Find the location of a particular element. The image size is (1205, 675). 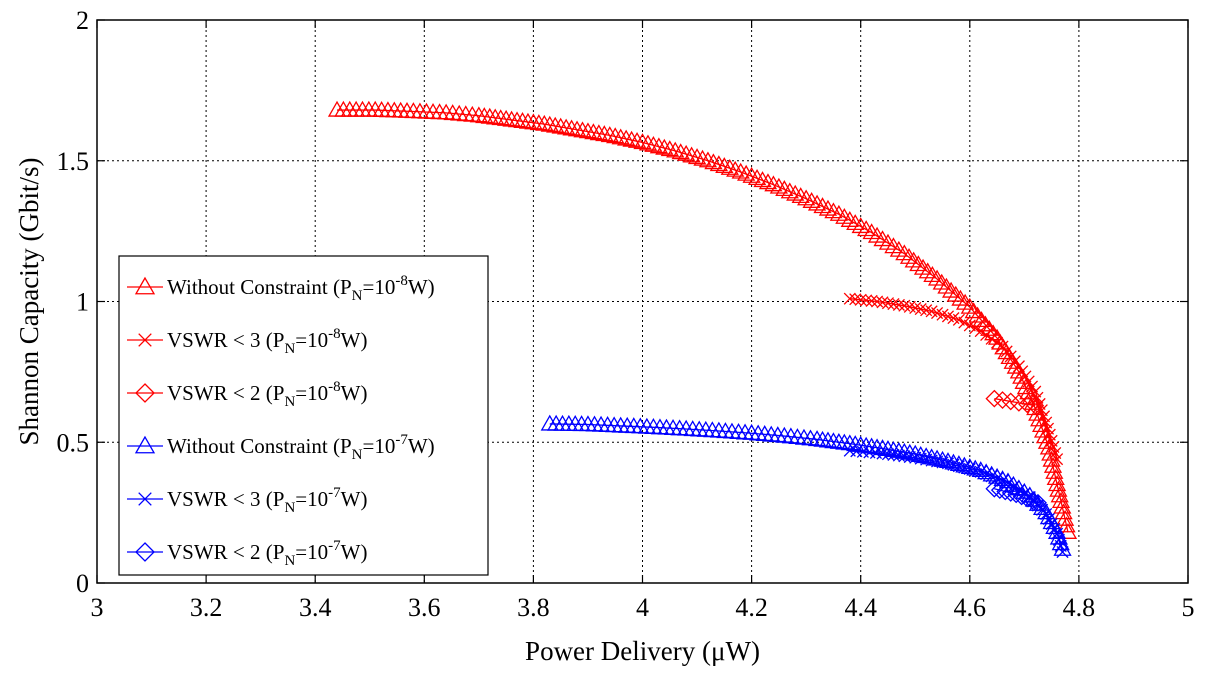

legend-entry: Without Constraint (PN=10-8W) is located at coordinates (281, 288).